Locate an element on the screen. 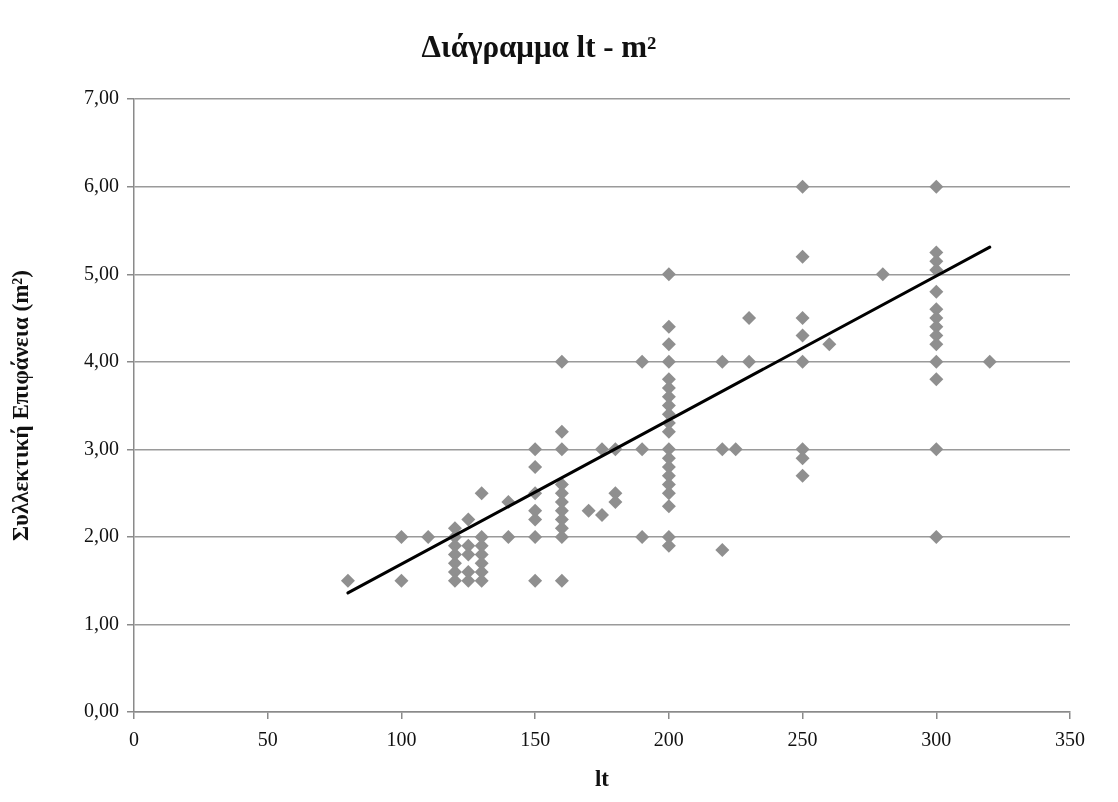  y-tick-label: 7,00 is located at coordinates (101, 97).